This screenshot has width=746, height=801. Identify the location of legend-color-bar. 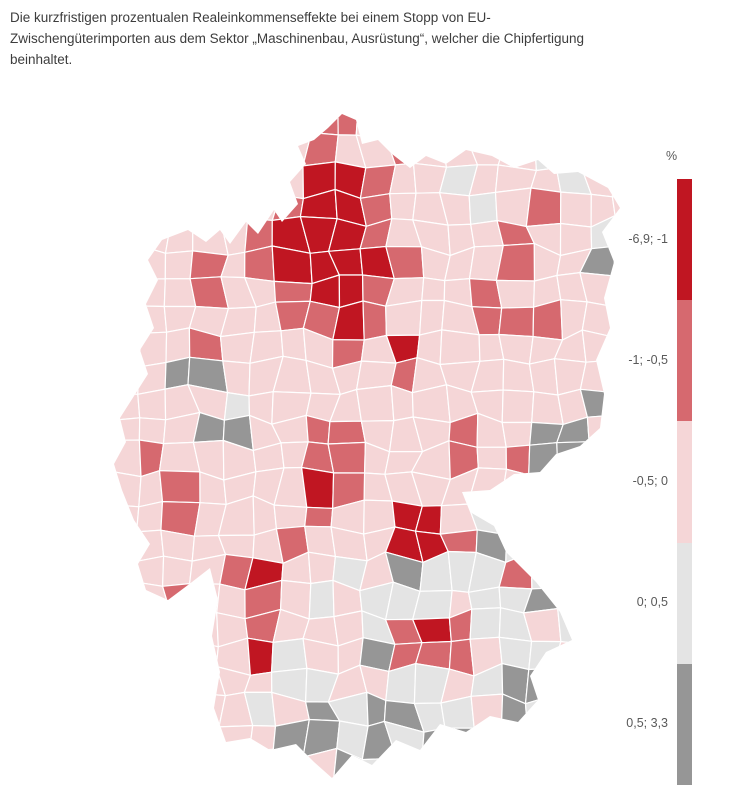
(684, 482).